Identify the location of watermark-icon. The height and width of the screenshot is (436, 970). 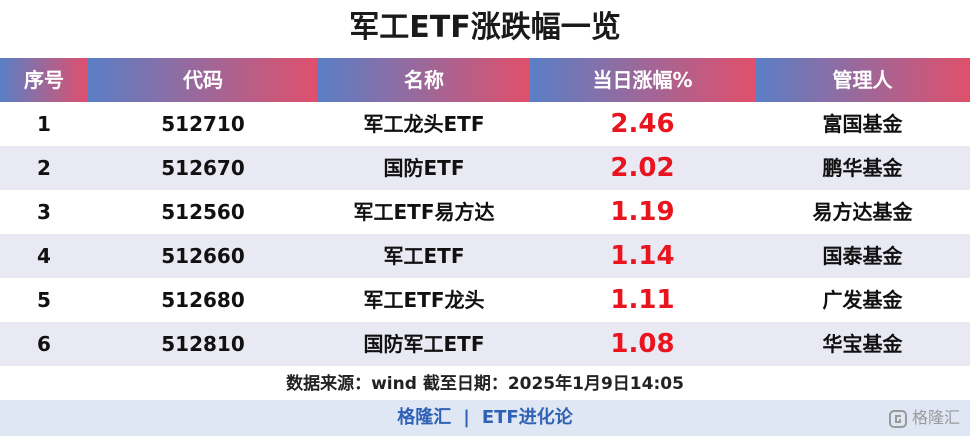
(897, 418).